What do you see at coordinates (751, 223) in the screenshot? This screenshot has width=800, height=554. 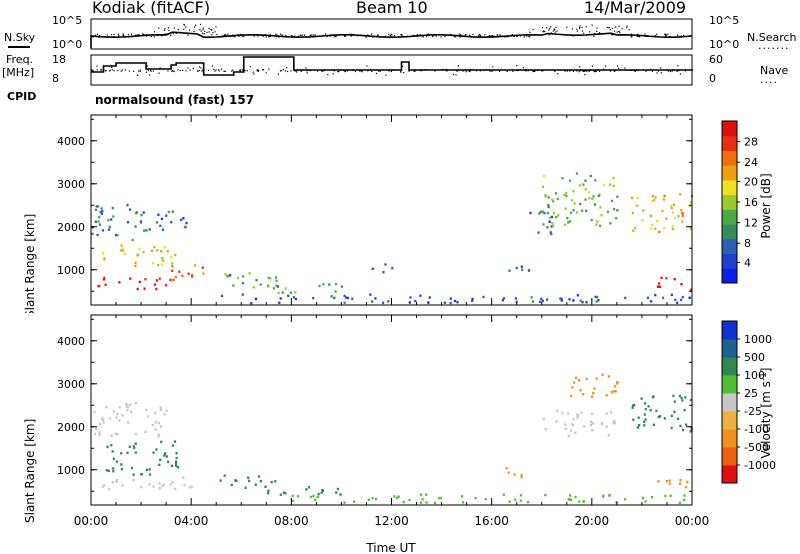 I see `colorbar-tick-label: 12` at bounding box center [751, 223].